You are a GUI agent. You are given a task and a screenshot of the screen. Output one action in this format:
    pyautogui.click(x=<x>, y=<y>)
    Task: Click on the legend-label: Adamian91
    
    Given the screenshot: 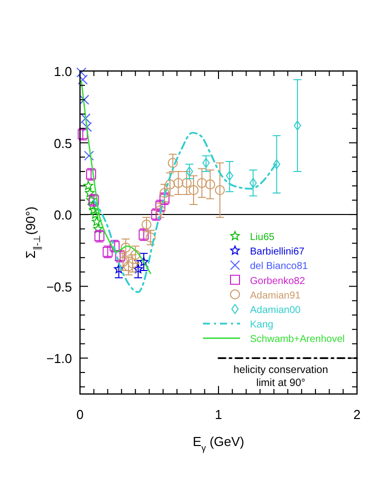 What is the action you would take?
    pyautogui.click(x=276, y=296)
    